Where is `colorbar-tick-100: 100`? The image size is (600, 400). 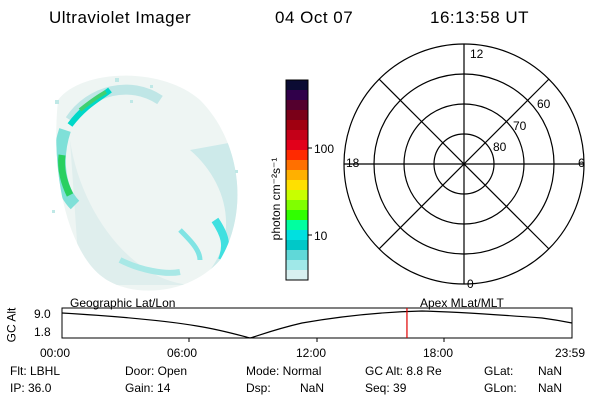 colorbar-tick-100: 100 is located at coordinates (324, 149).